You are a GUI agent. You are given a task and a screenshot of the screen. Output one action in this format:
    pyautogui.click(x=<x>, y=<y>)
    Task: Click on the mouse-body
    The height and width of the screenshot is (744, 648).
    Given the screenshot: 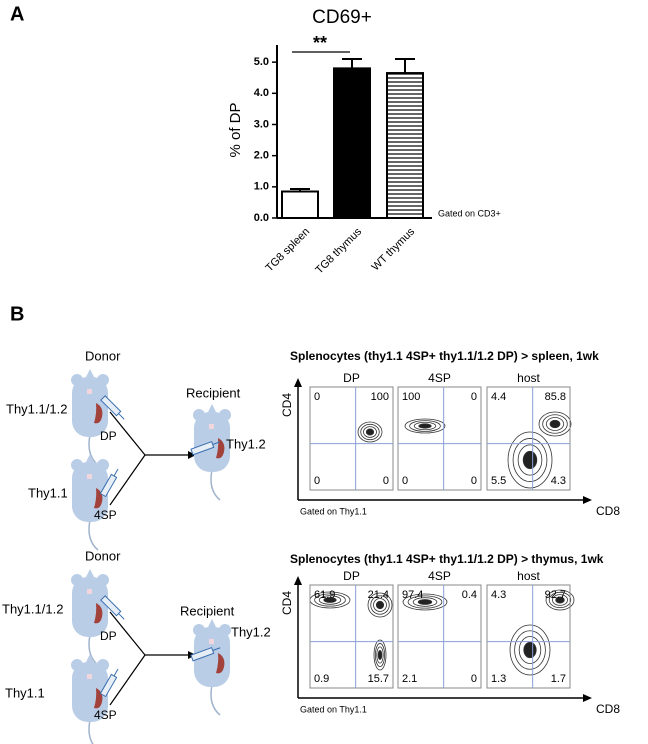 What is the action you would take?
    pyautogui.click(x=90, y=407)
    